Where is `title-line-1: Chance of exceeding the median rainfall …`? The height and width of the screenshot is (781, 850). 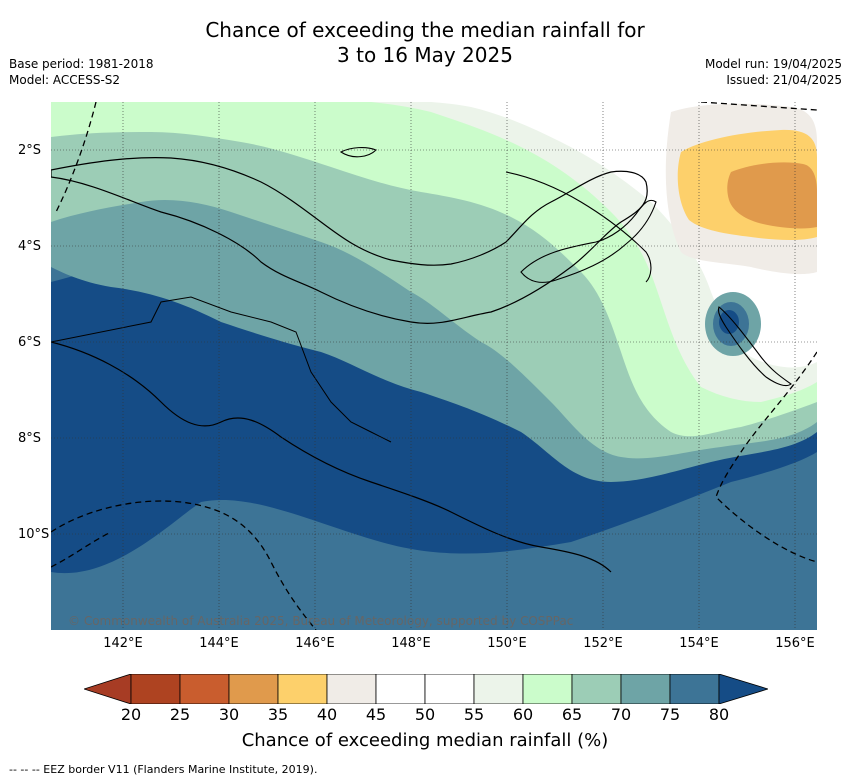
title-line-1: Chance of exceeding the median rainfall … is located at coordinates (425, 30).